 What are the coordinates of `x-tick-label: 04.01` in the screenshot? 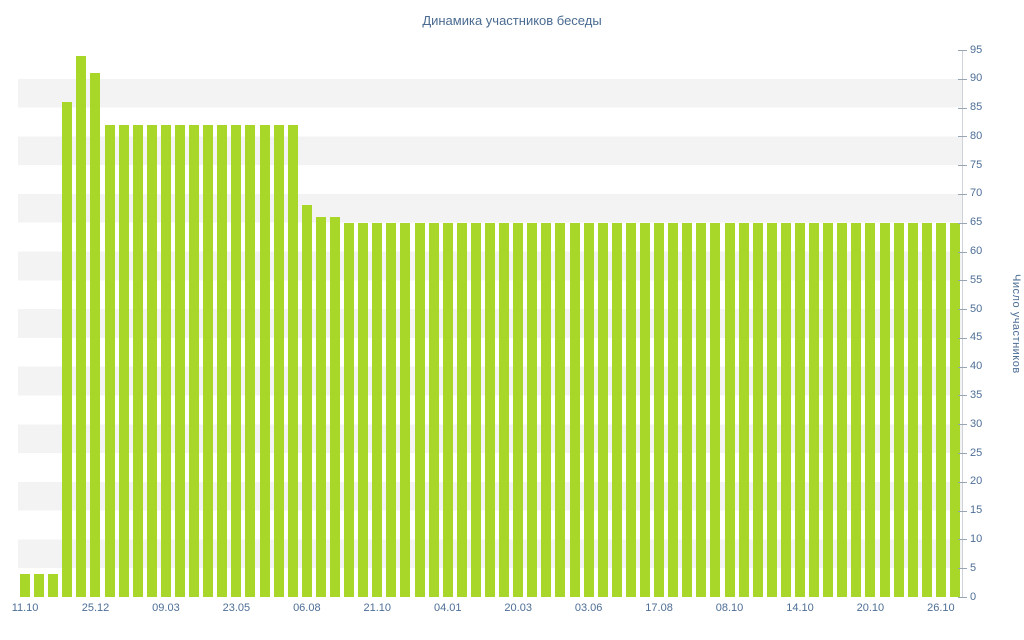 It's located at (447, 608).